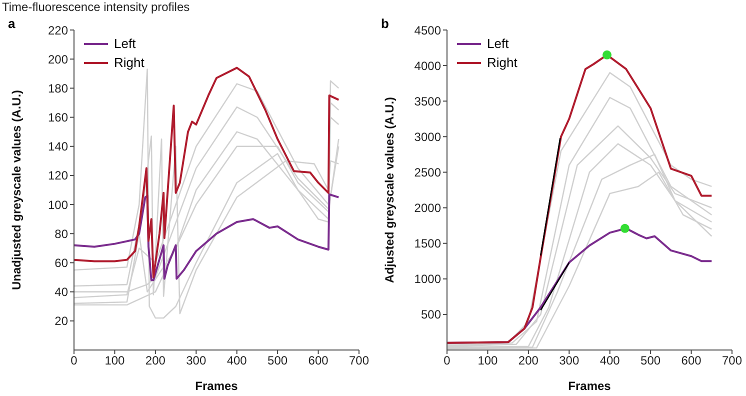  What do you see at coordinates (428, 279) in the screenshot?
I see `y-tick-label: 1000` at bounding box center [428, 279].